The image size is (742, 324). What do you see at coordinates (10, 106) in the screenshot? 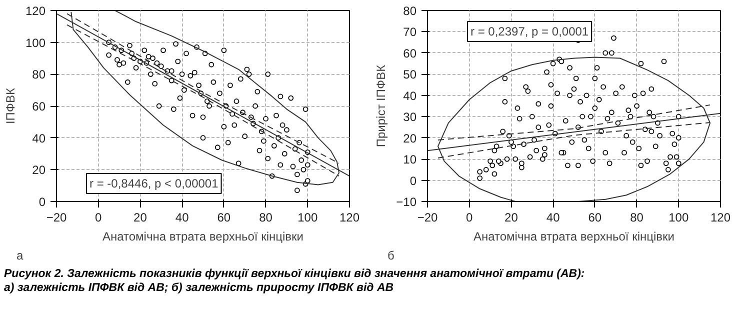
I see `y-axis-title: ІПФВК` at bounding box center [10, 106].